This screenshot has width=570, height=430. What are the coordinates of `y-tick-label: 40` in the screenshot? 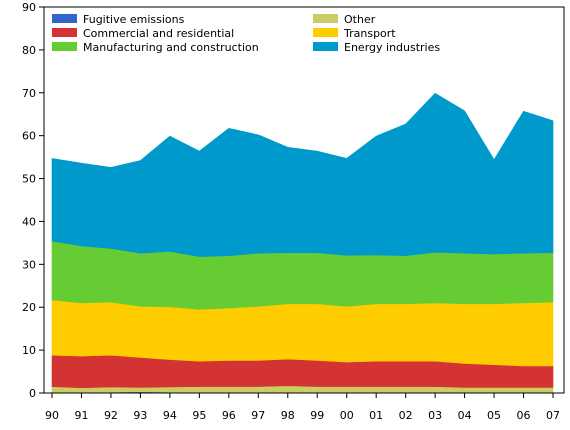 It's located at (29, 221).